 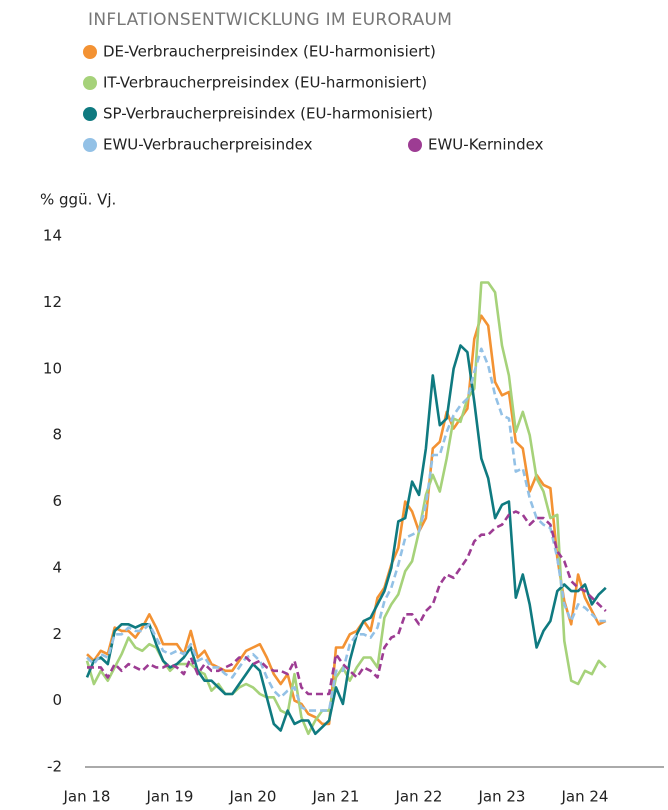 What do you see at coordinates (87, 797) in the screenshot?
I see `x-tick-label: Jan 18` at bounding box center [87, 797].